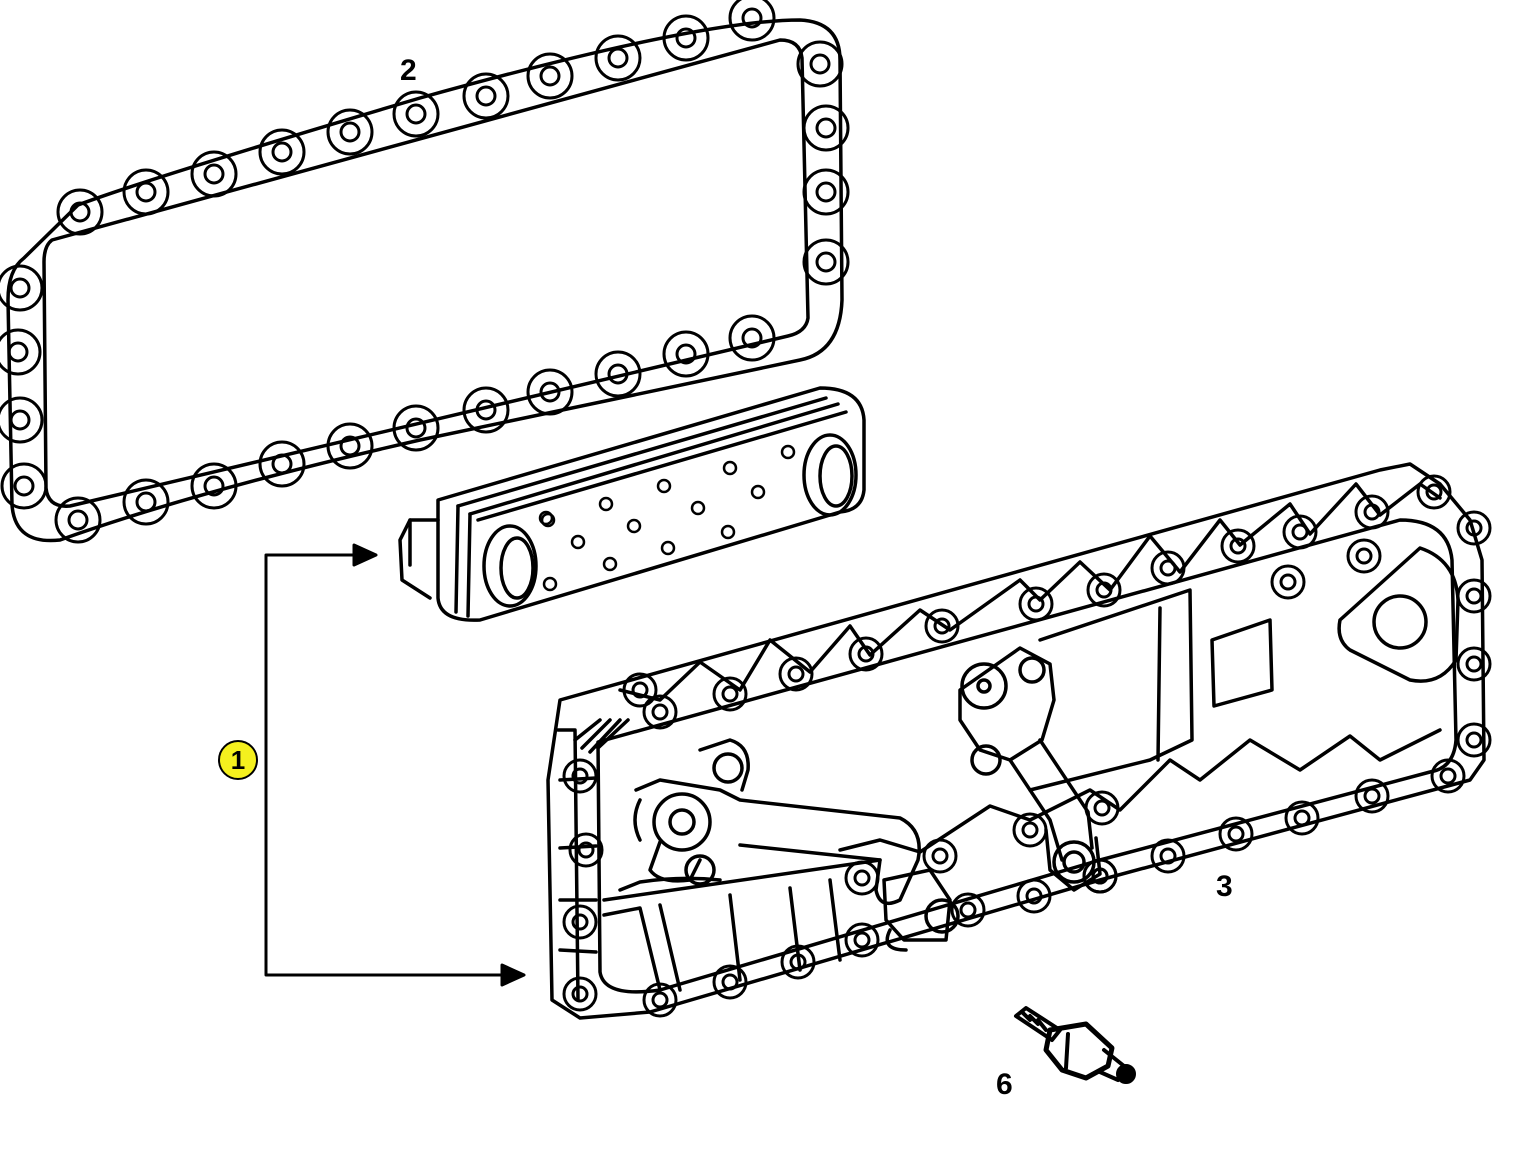  Describe the element at coordinates (1004, 1084) in the screenshot. I see `part-label-sensor: 6` at that location.